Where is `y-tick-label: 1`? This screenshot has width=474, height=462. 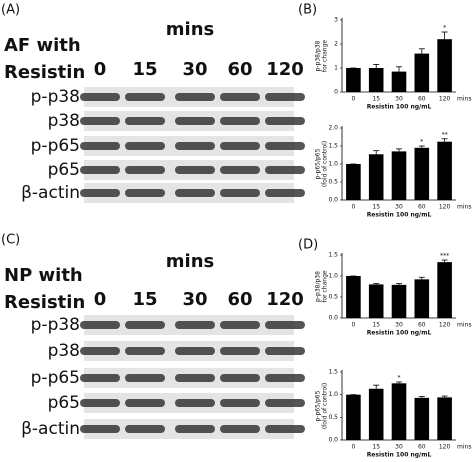
y-tick-label: 1 is located at coordinates (336, 68).